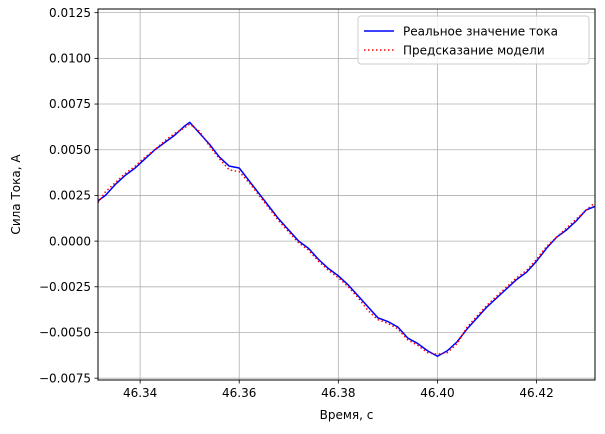 The height and width of the screenshot is (434, 605). I want to click on y-tick-label: 0.0000, so click(70, 241).